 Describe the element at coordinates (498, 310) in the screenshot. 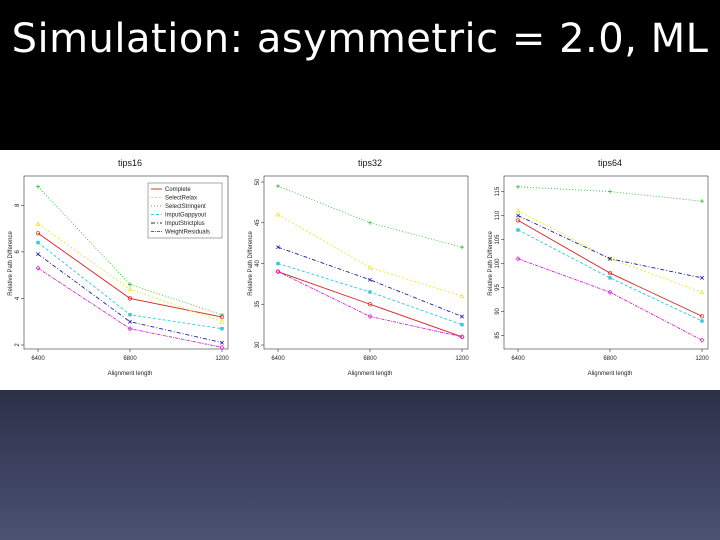

I see `y-tick-label: 90` at that location.